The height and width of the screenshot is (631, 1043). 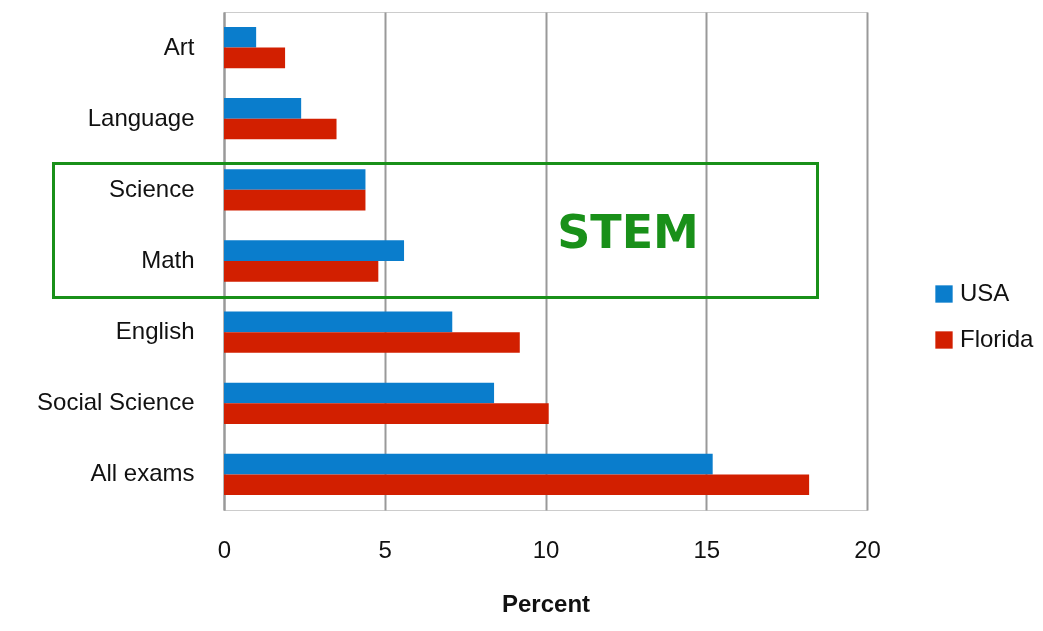 What do you see at coordinates (142, 473) in the screenshot?
I see `y-tick-label: All exams` at bounding box center [142, 473].